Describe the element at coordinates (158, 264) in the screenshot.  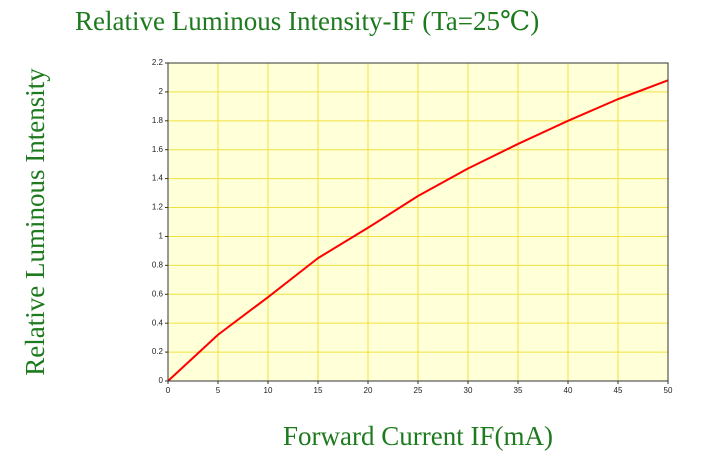
I see `y-tick-label: 0.8` at that location.